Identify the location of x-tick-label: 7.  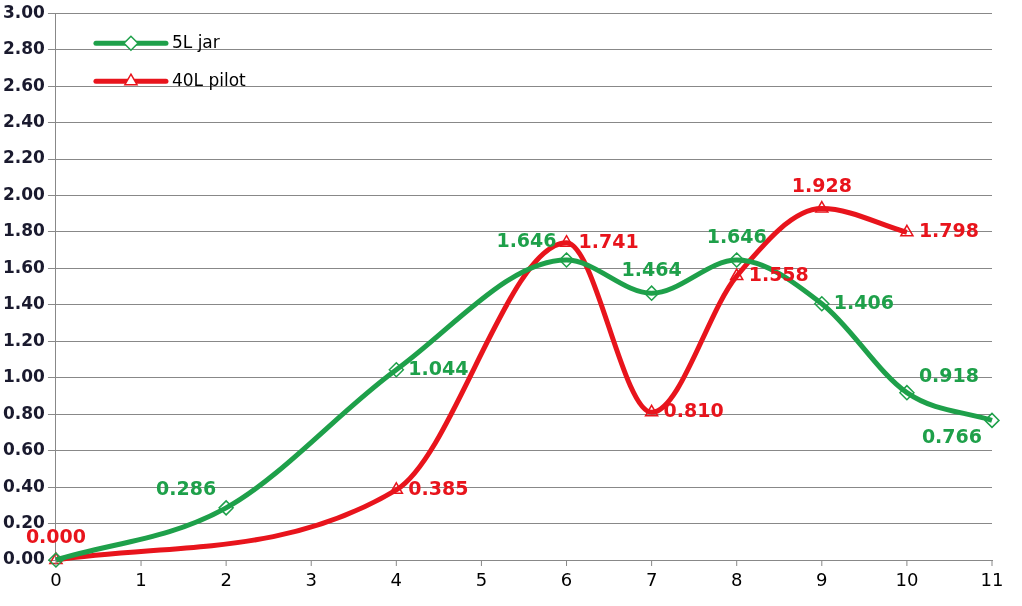
(651, 579).